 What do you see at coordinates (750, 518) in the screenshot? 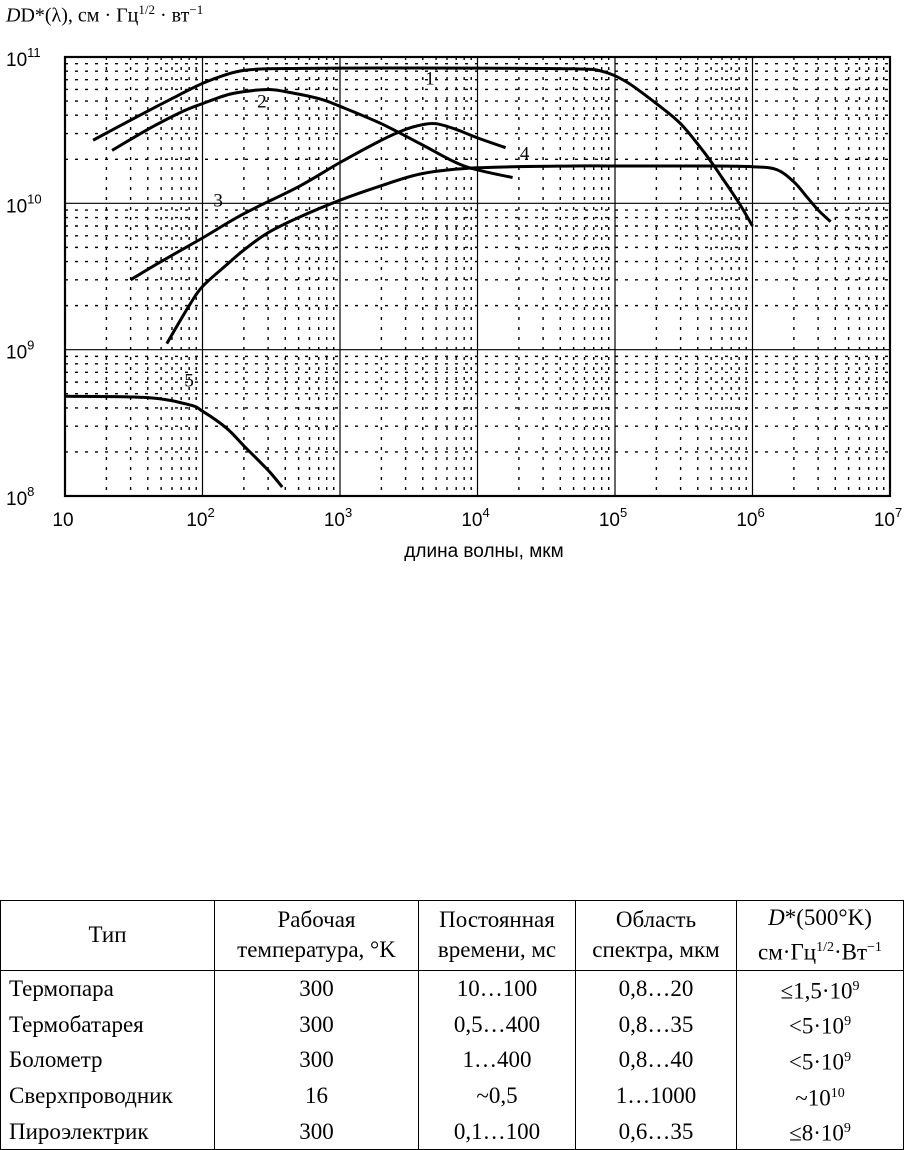
I see `x-tick-label: 10⁶` at bounding box center [750, 518].